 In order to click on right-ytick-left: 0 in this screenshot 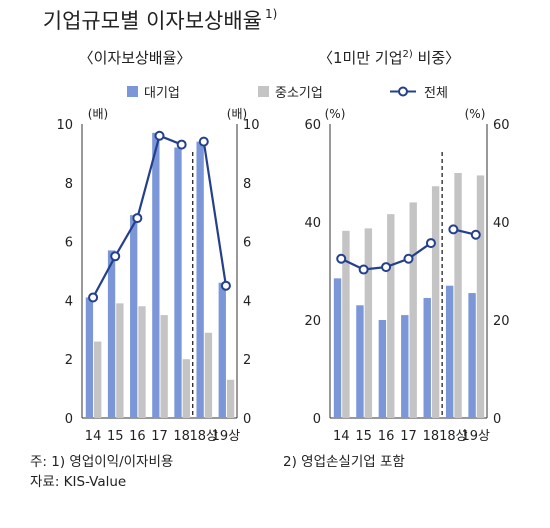, I will do `click(317, 419)`.